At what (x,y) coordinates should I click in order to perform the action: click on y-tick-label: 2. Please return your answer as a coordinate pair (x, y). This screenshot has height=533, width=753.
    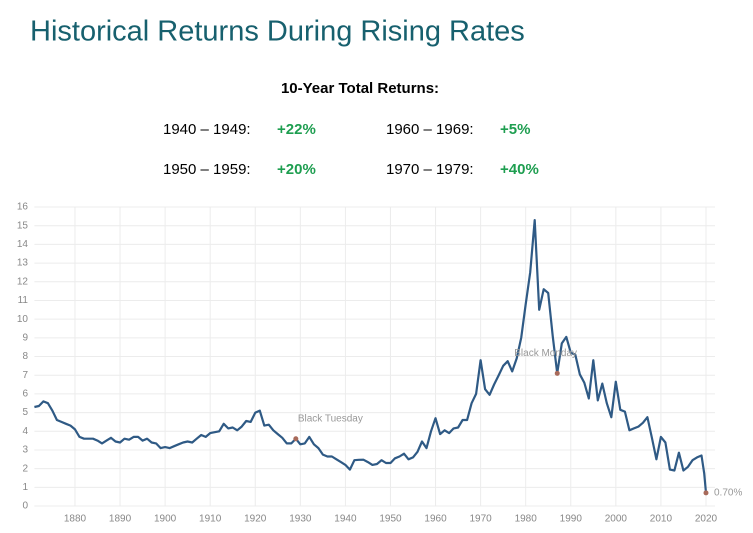
    Looking at the image, I should click on (25, 468).